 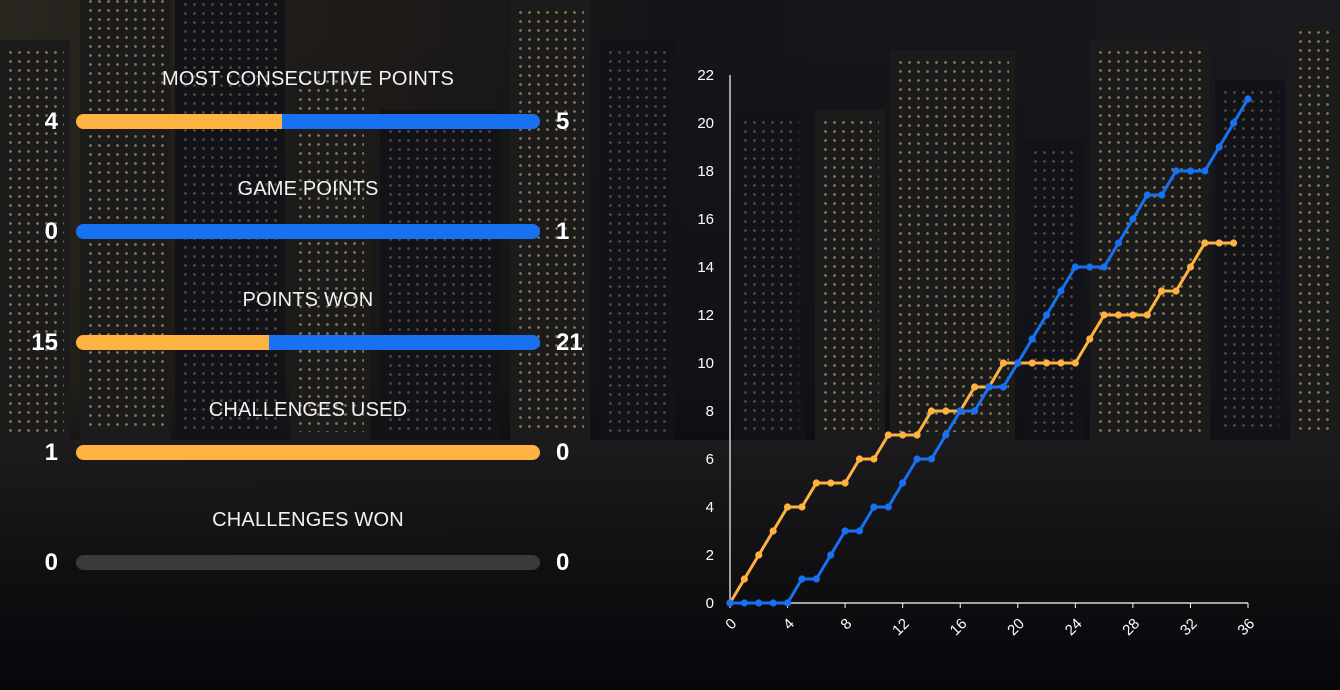 I want to click on y-tick-label: 0, so click(x=710, y=603).